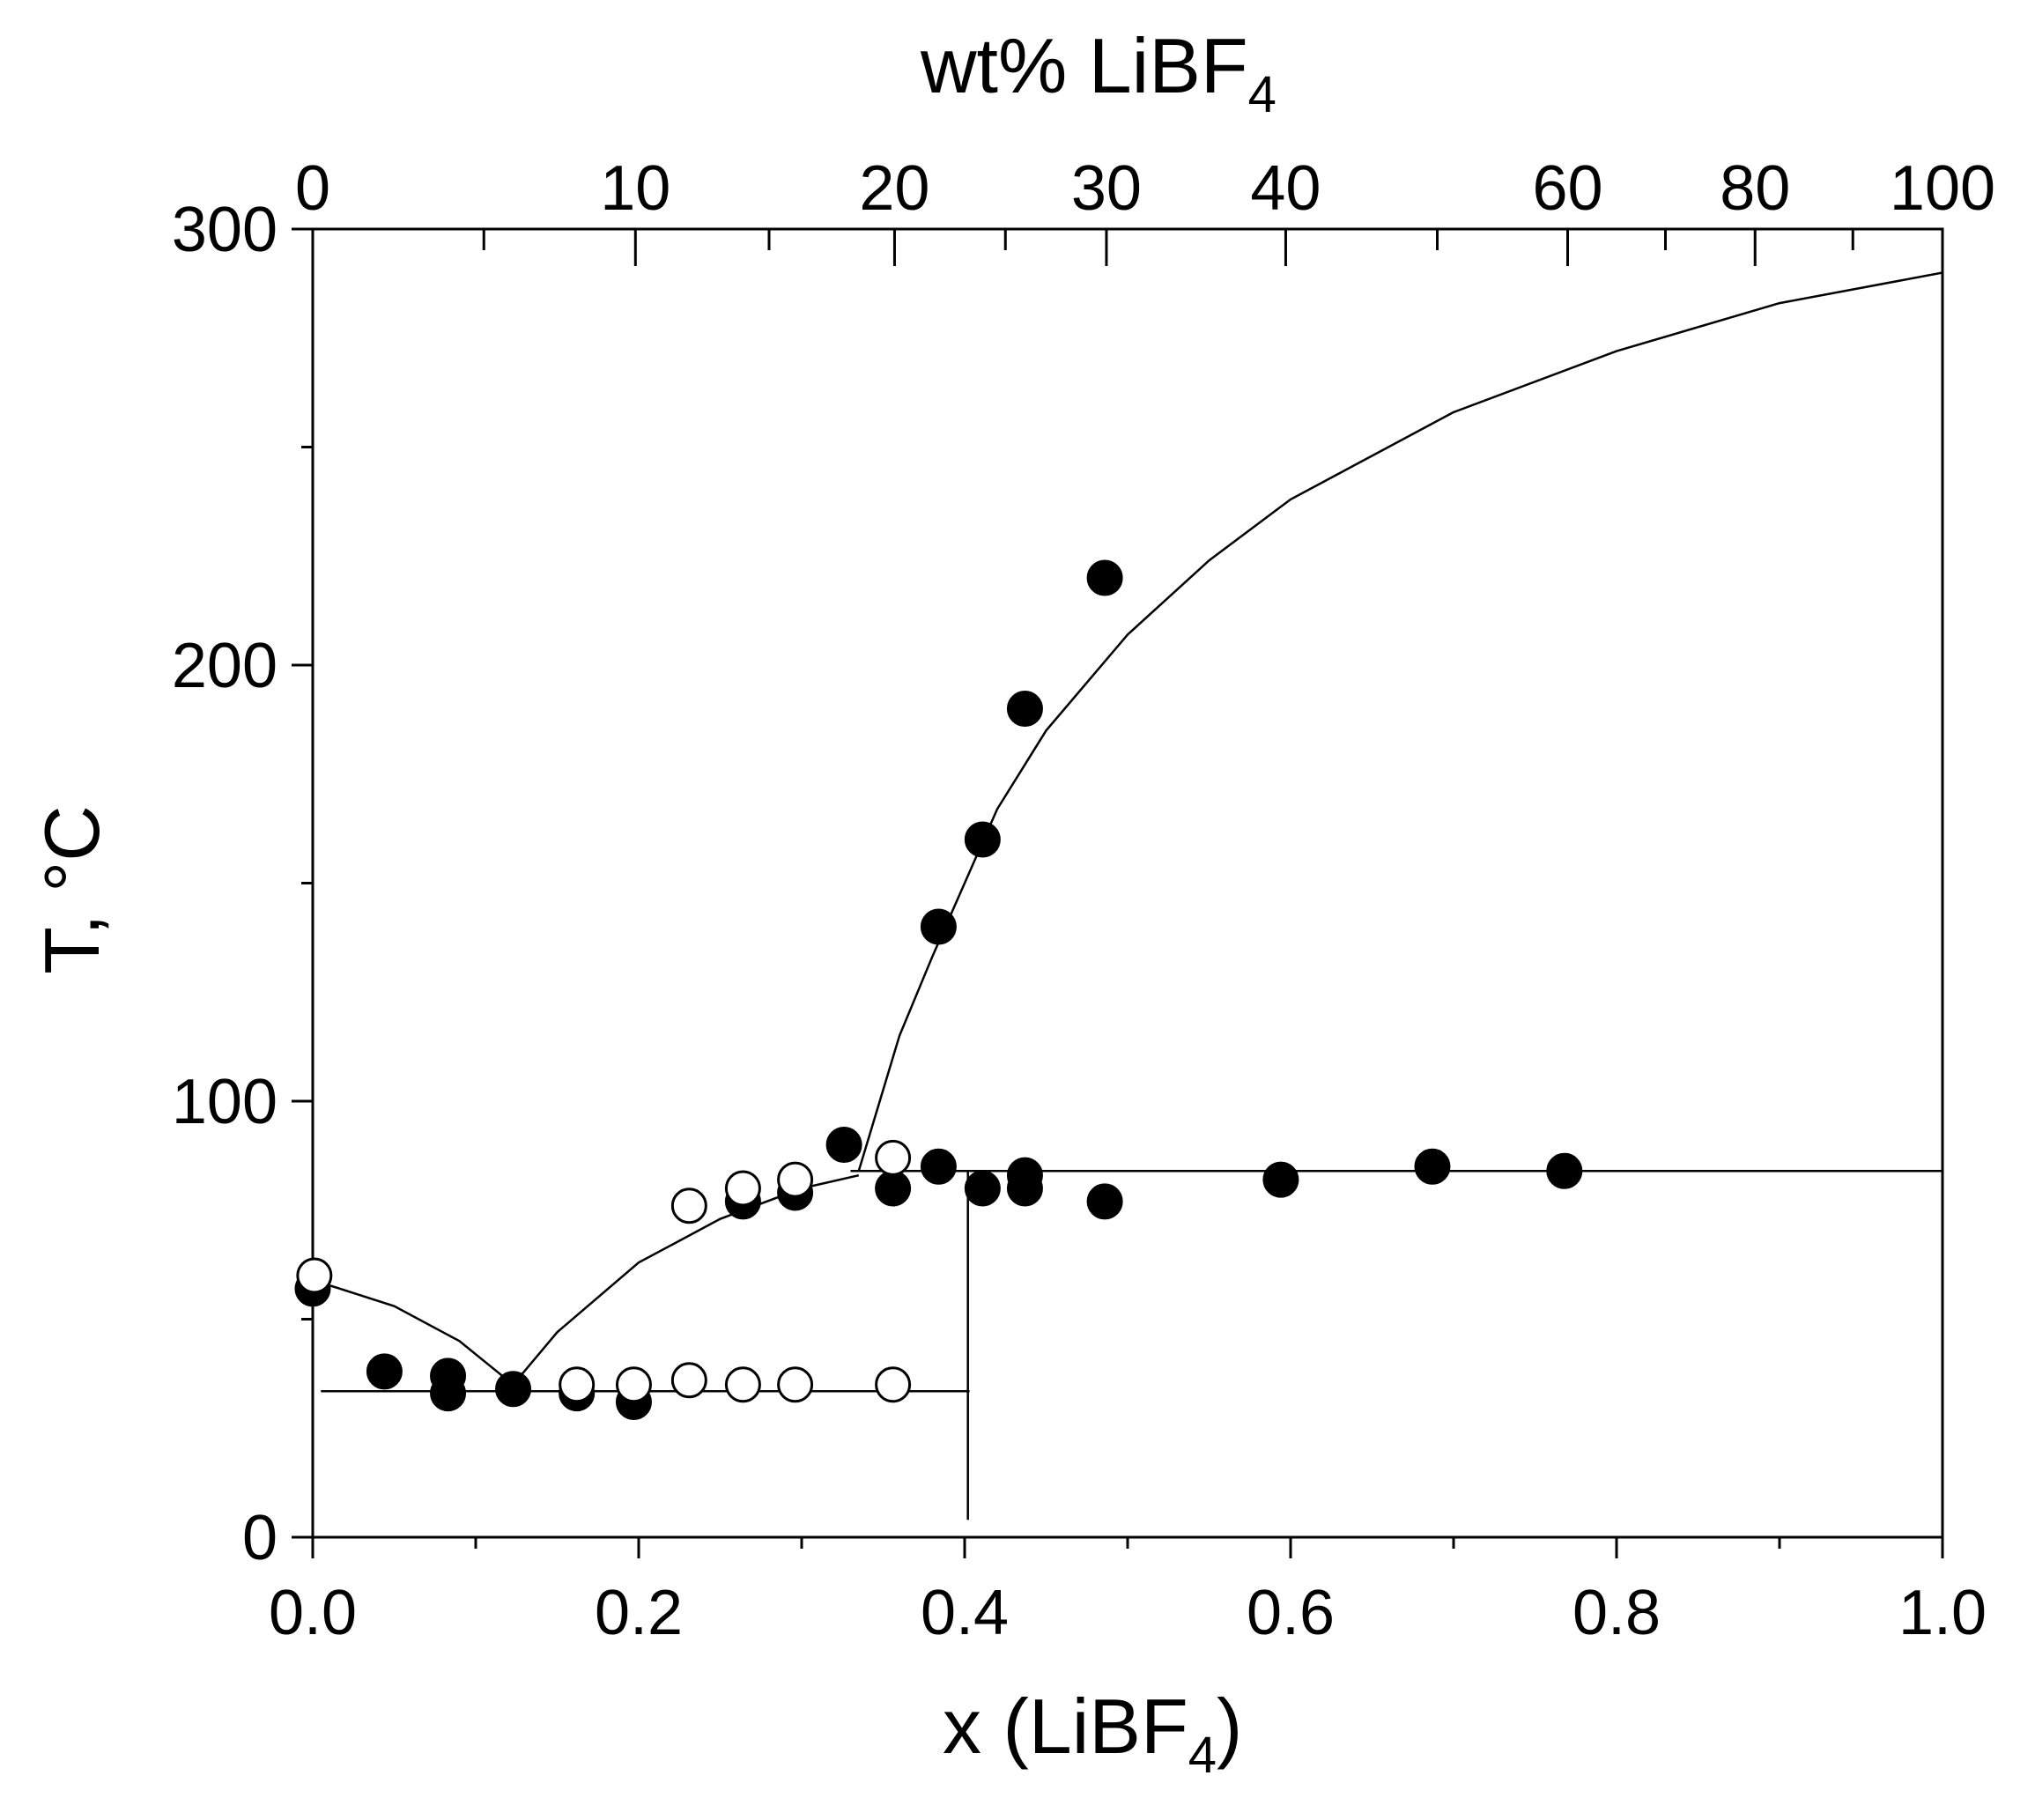 This screenshot has height=1820, width=2035. What do you see at coordinates (1065, 1726) in the screenshot?
I see `x-axis-title-main: x (LiBF` at bounding box center [1065, 1726].